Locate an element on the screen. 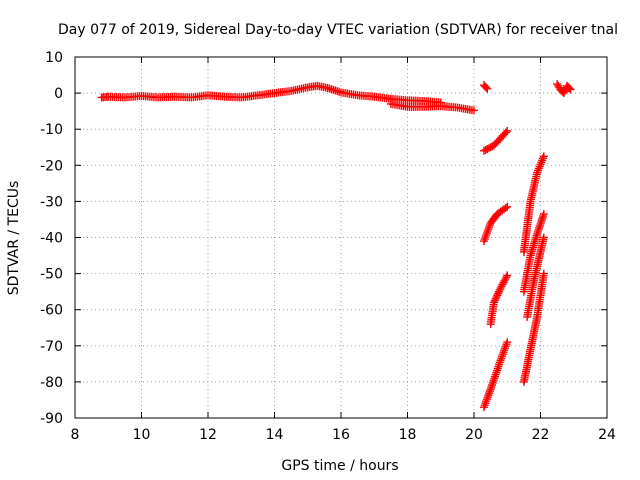 The image size is (640, 480). series-arc-g is located at coordinates (535, 277).